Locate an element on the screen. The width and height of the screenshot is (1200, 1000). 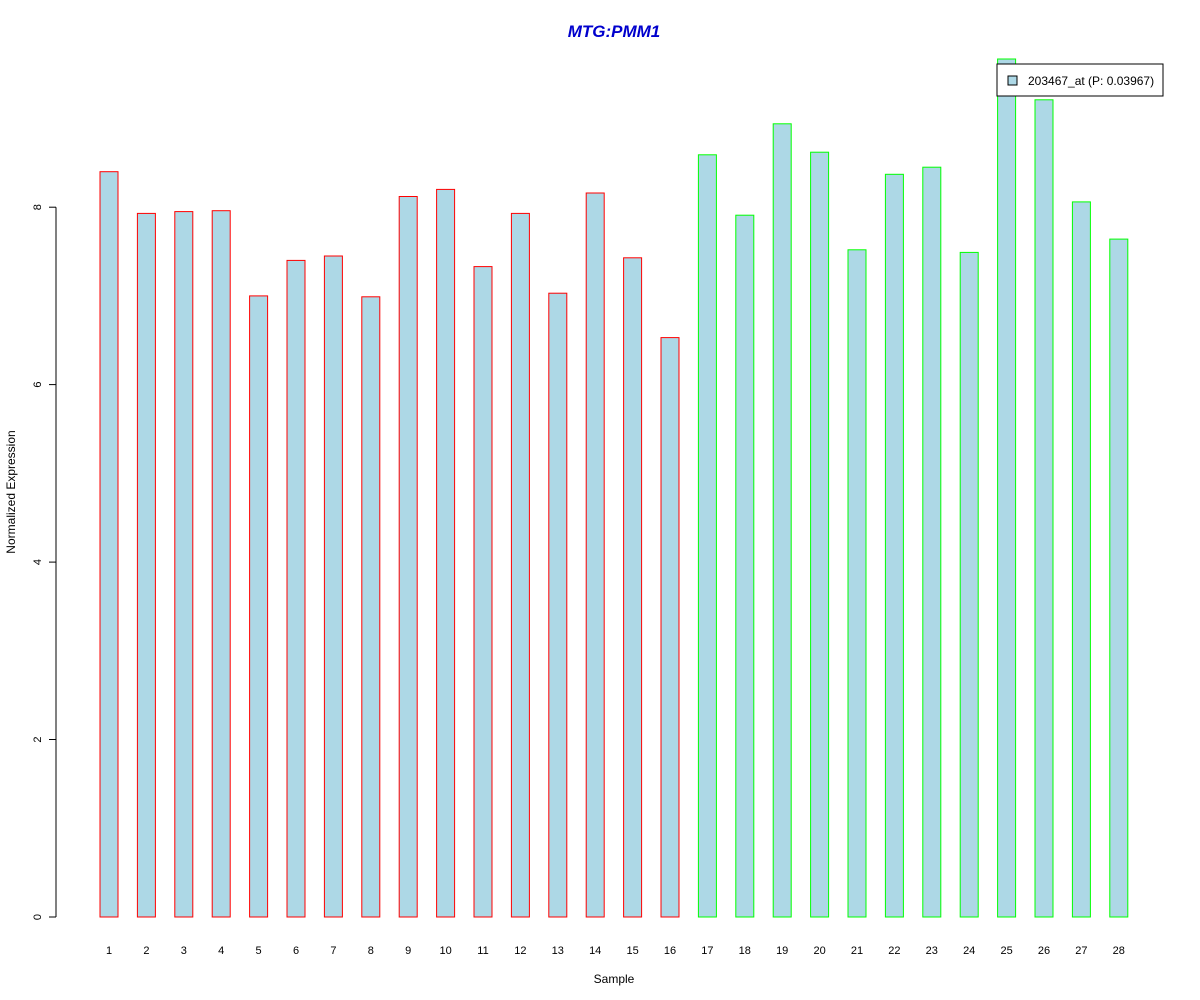
chart-title: MTG:PMM1 is located at coordinates (614, 31).